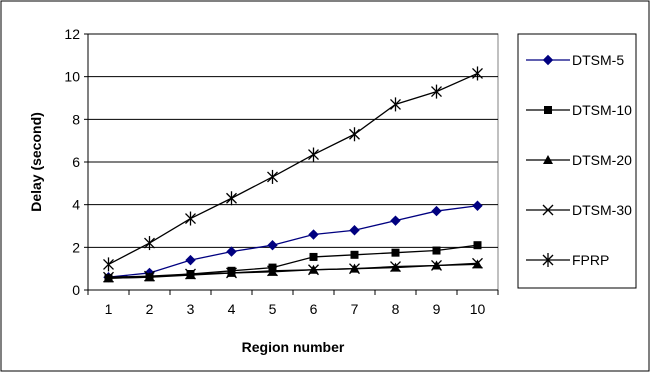  Describe the element at coordinates (76, 290) in the screenshot. I see `y-tick-label: 0` at that location.